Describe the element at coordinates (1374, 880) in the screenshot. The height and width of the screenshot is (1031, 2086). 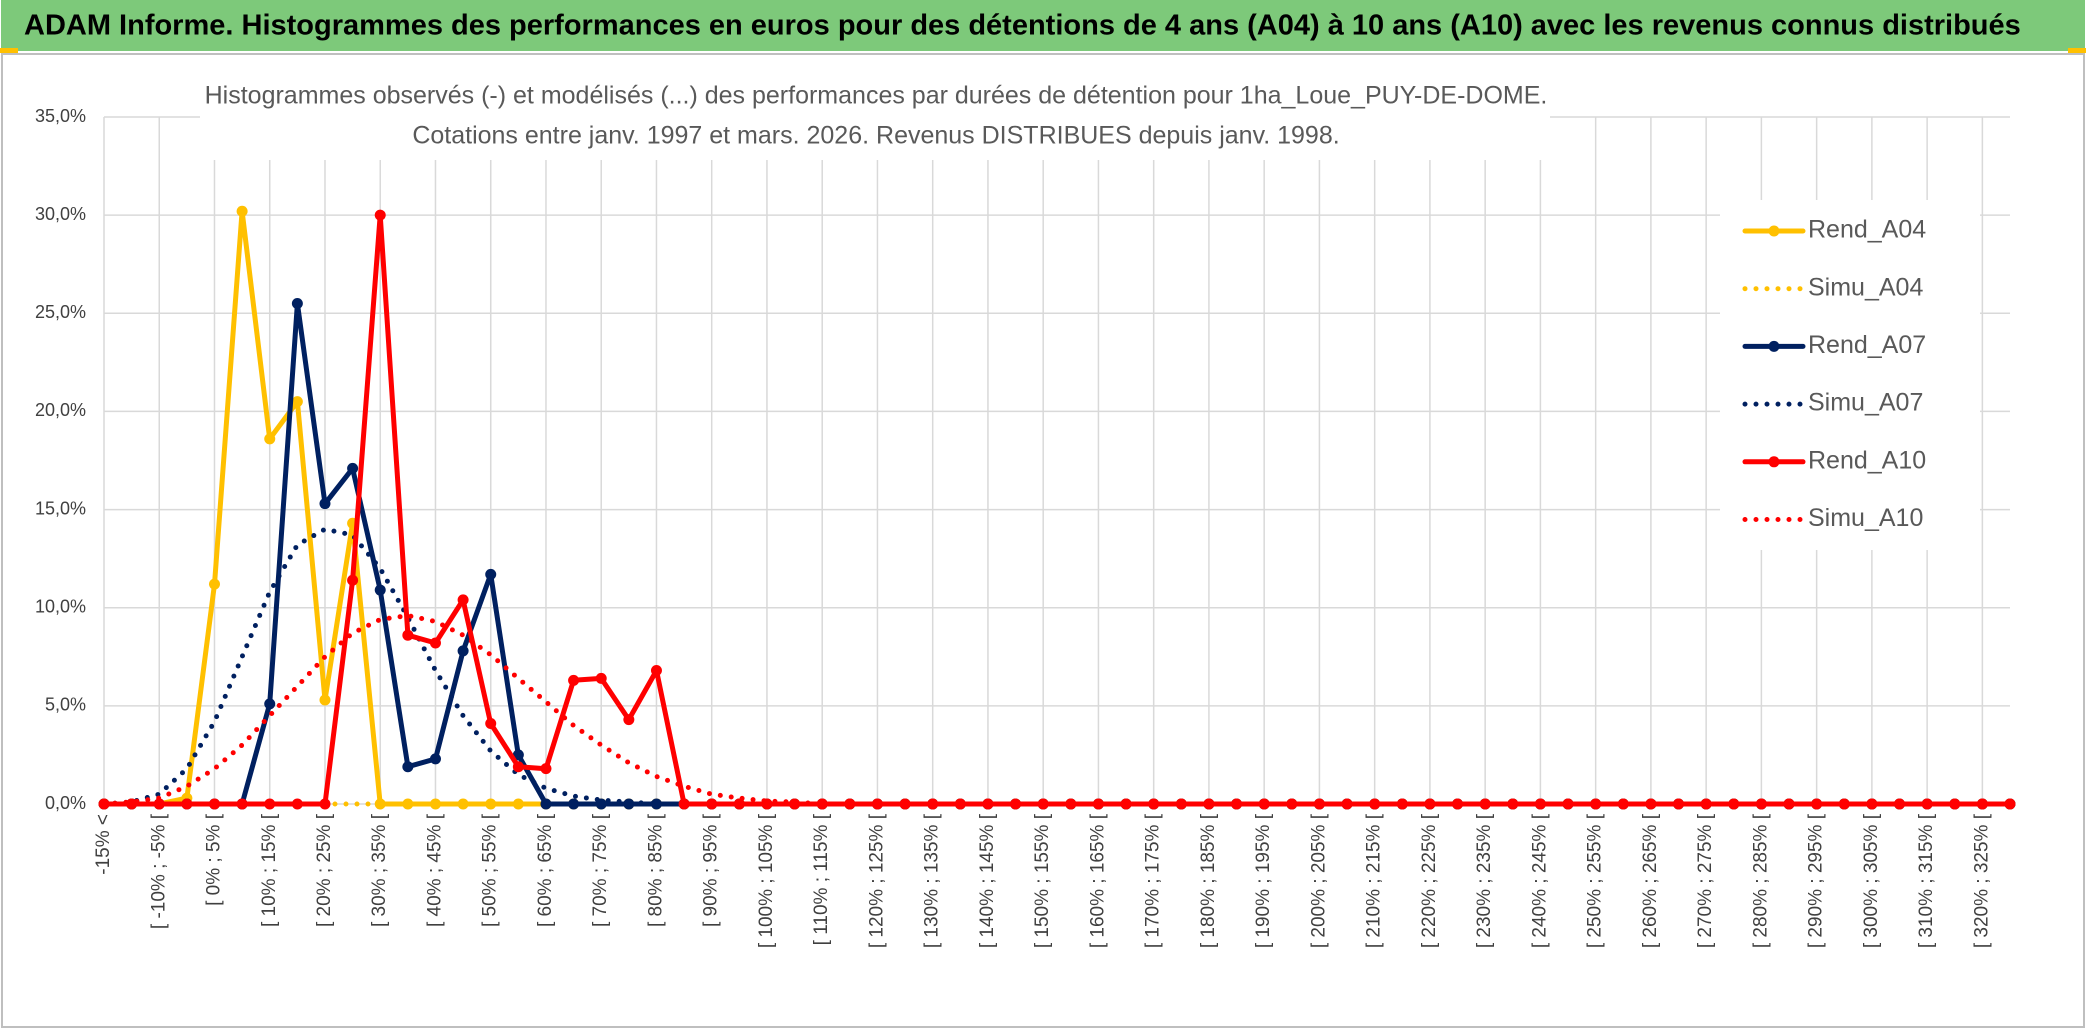
I see `x-tick-label: [ 210% ; 215% [` at that location.